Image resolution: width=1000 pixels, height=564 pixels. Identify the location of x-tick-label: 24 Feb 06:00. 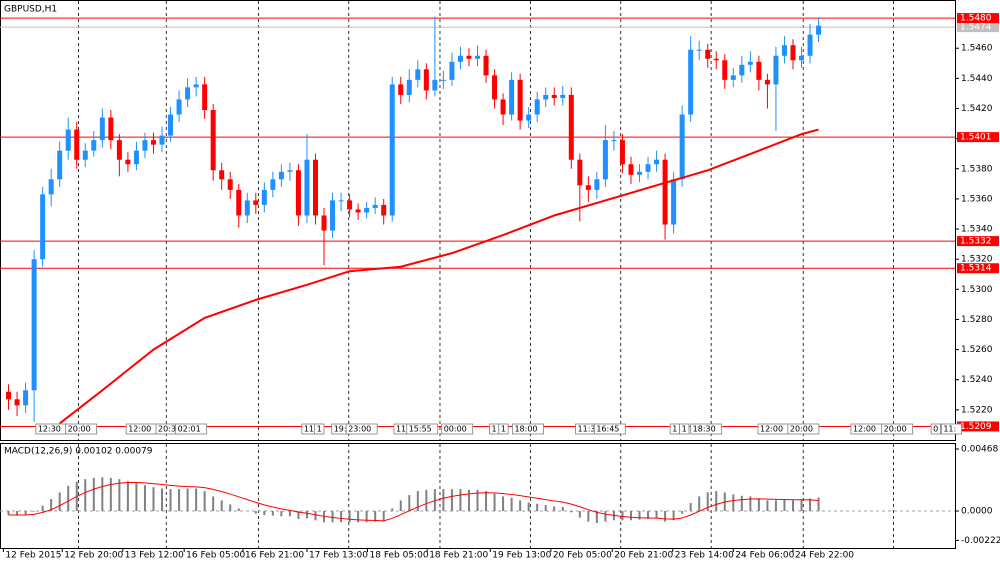
(764, 556).